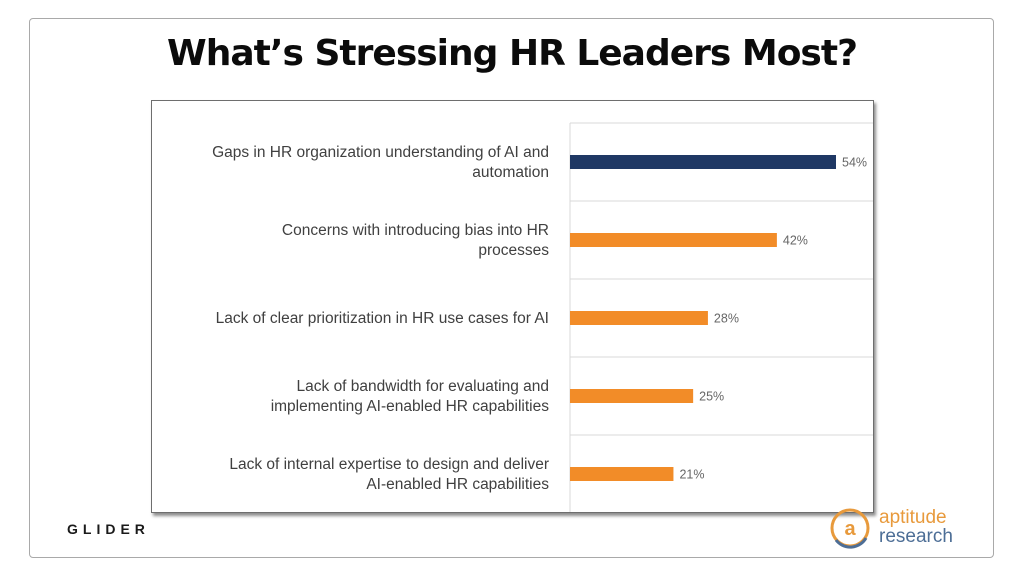 The image size is (1024, 576). I want to click on slide-title: What’s Stressing HR Leaders Most?, so click(512, 53).